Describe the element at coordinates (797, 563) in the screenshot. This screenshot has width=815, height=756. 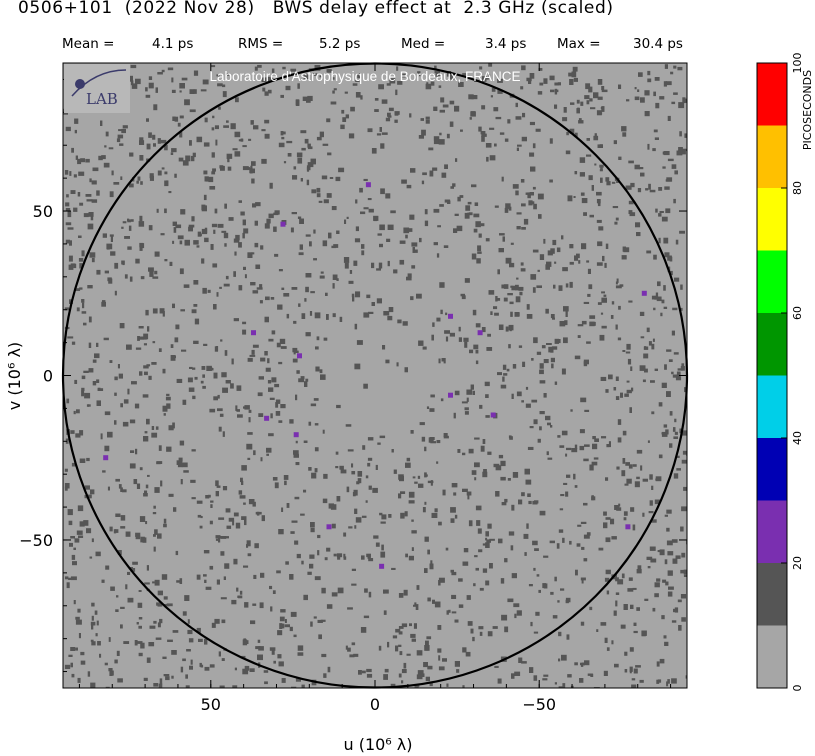
I see `colorbar-tick-label: 20` at that location.